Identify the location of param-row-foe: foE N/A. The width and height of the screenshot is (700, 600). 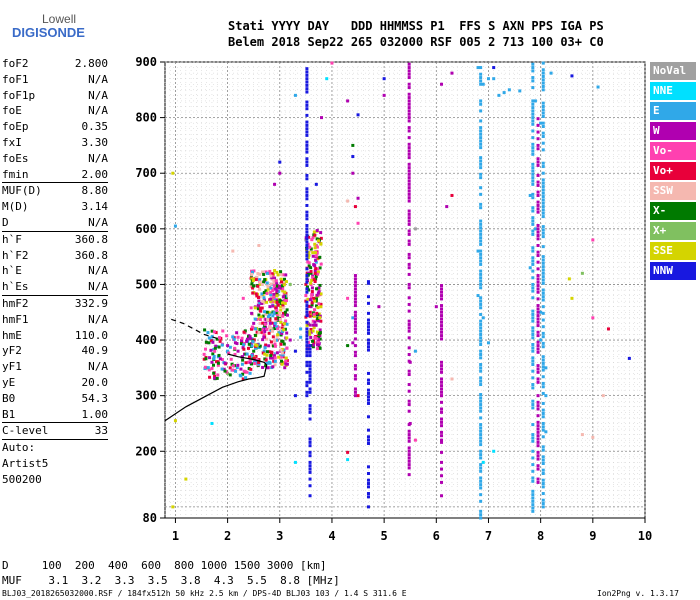
(55, 111).